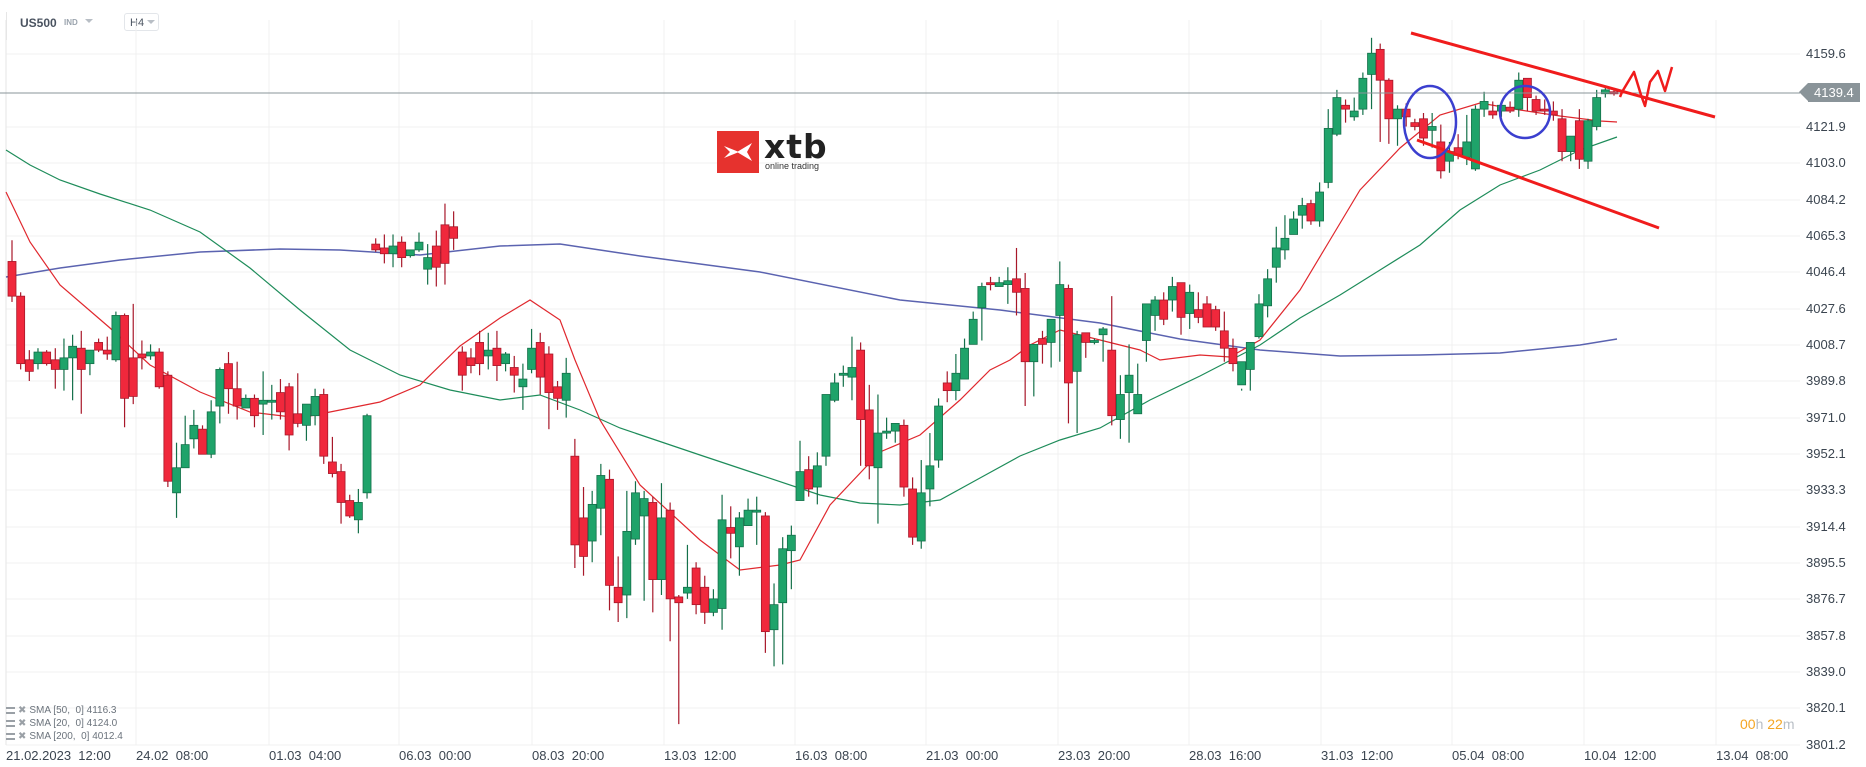 Image resolution: width=1866 pixels, height=767 pixels. I want to click on price-label: 3971.0, so click(1826, 417).